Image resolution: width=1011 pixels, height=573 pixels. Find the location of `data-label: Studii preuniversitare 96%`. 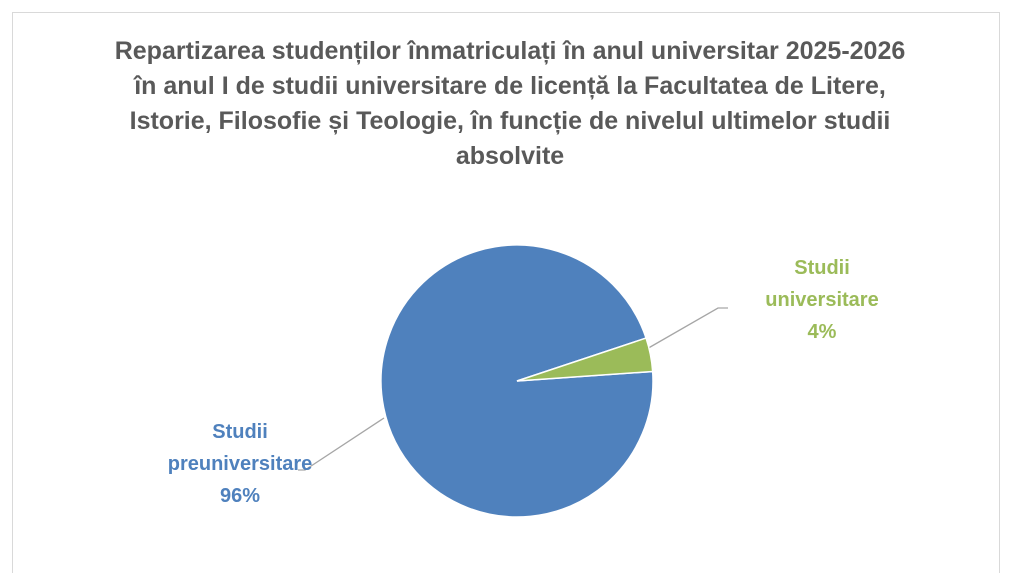

data-label: Studii preuniversitare 96% is located at coordinates (240, 464).